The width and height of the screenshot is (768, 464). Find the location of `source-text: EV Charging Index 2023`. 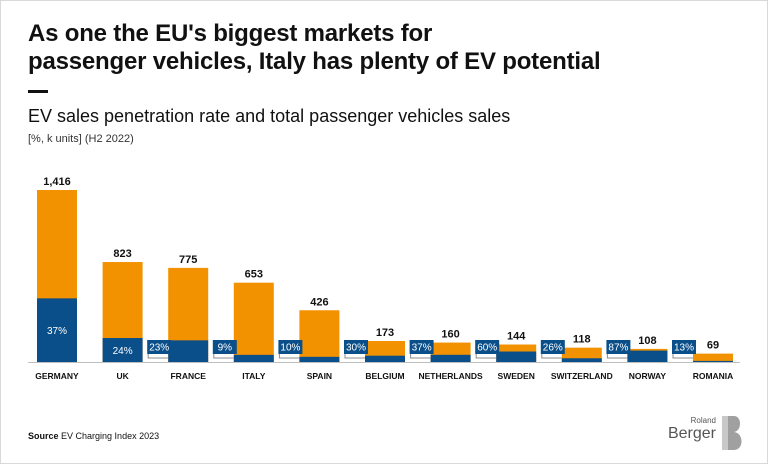

source-text: EV Charging Index 2023 is located at coordinates (110, 436).